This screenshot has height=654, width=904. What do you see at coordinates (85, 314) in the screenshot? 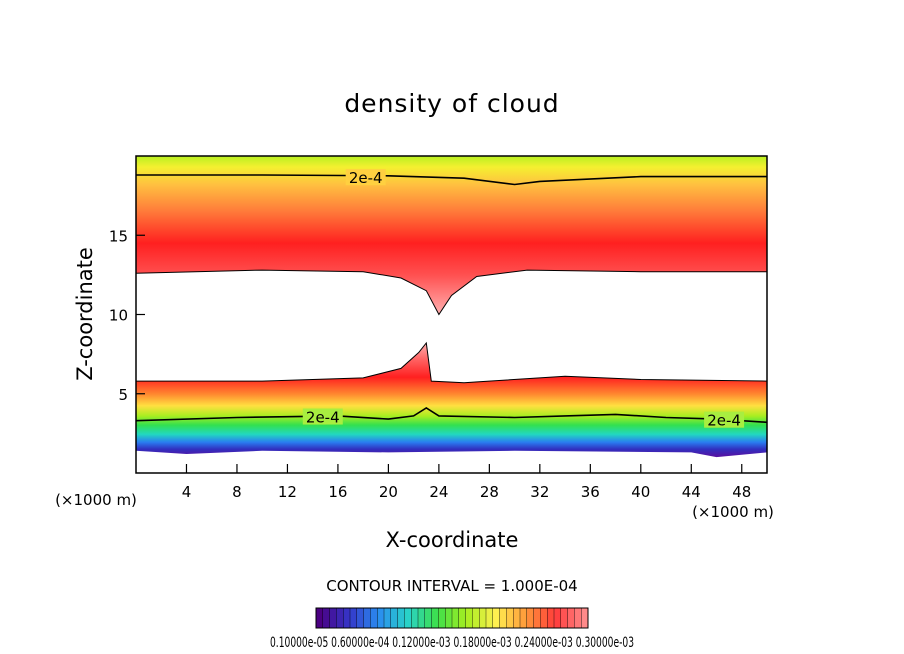
I see `y-axis-label: Z-coordinate` at bounding box center [85, 314].